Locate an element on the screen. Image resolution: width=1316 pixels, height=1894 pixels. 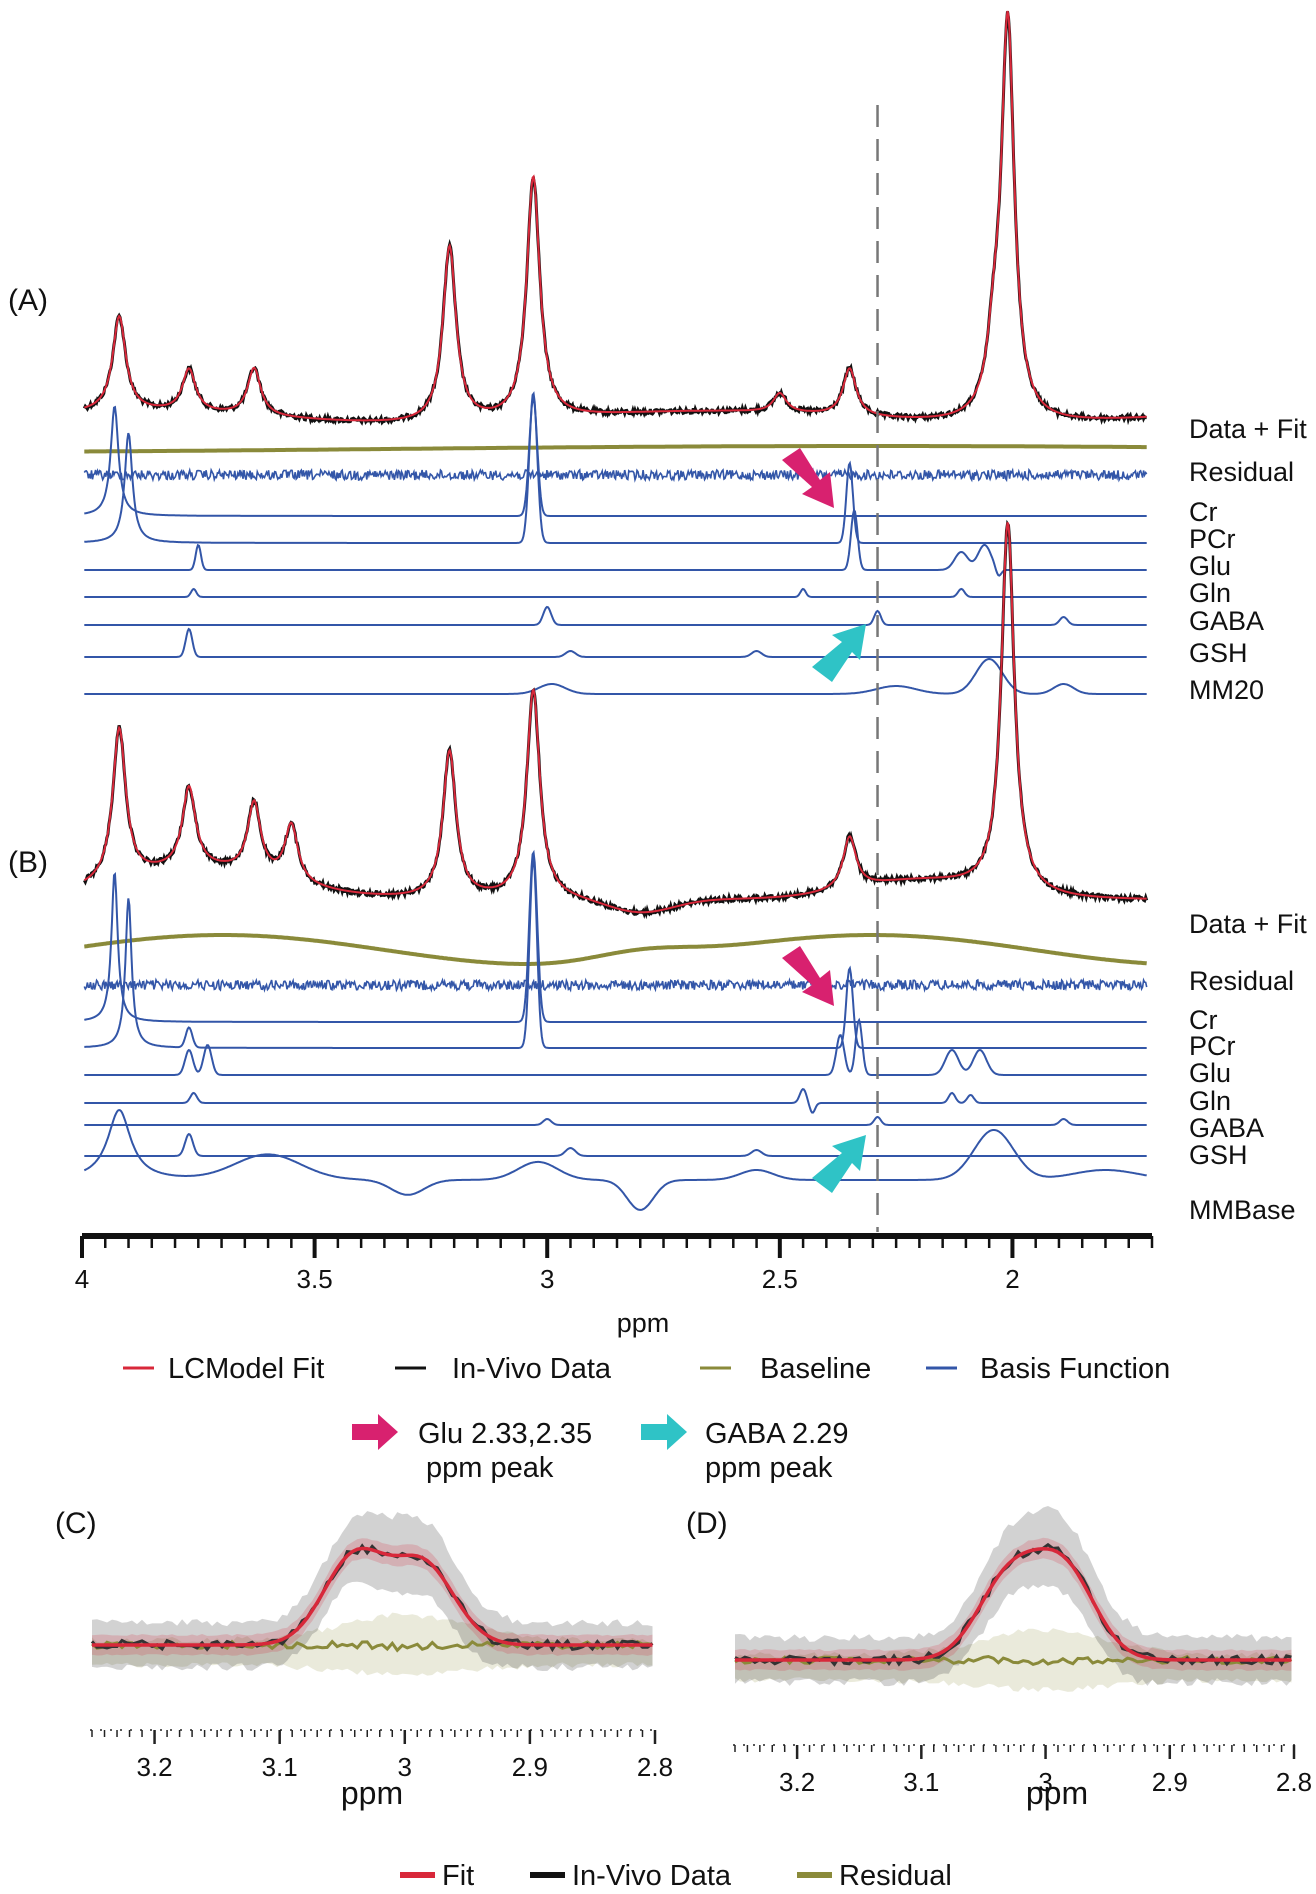
arrow-a-glu-icon is located at coordinates (808, 478).